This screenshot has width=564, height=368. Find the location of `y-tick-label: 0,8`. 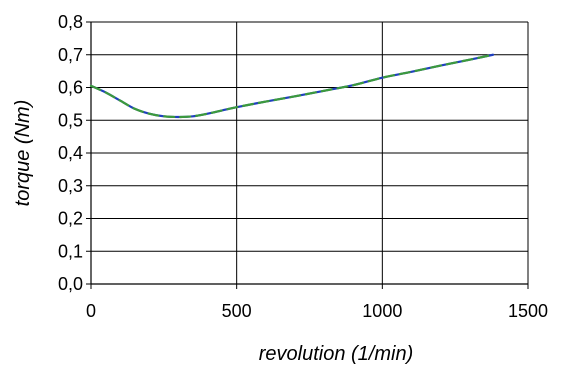

y-tick-label: 0,8 is located at coordinates (70, 22).